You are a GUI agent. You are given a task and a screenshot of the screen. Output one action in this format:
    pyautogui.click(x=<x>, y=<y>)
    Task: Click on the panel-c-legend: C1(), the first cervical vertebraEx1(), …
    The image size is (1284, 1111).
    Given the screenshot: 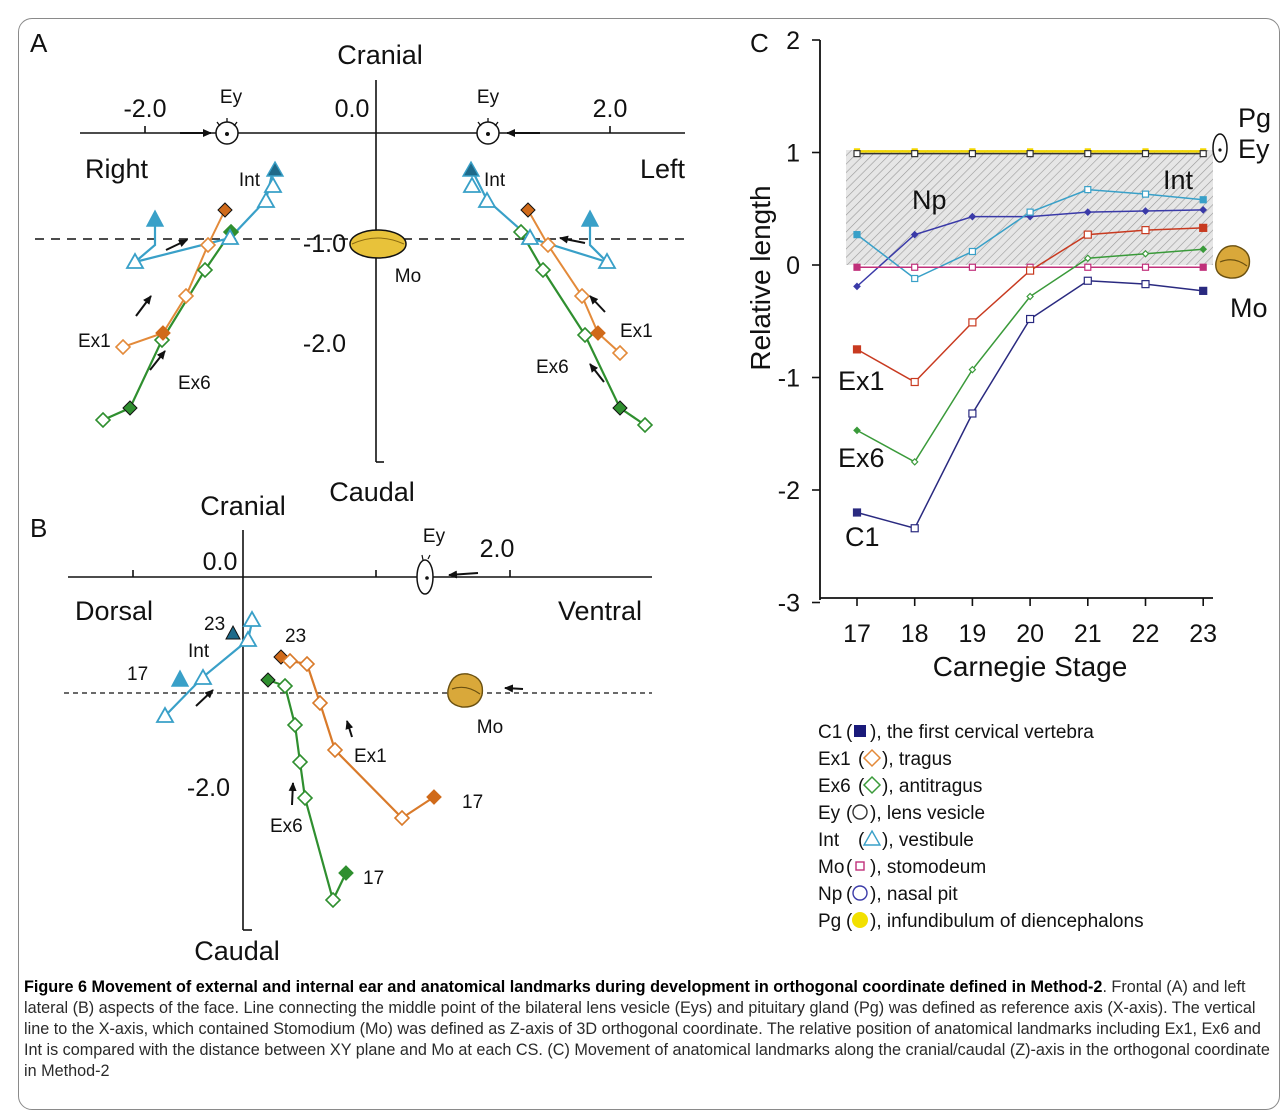 What is the action you would take?
    pyautogui.click(x=981, y=827)
    